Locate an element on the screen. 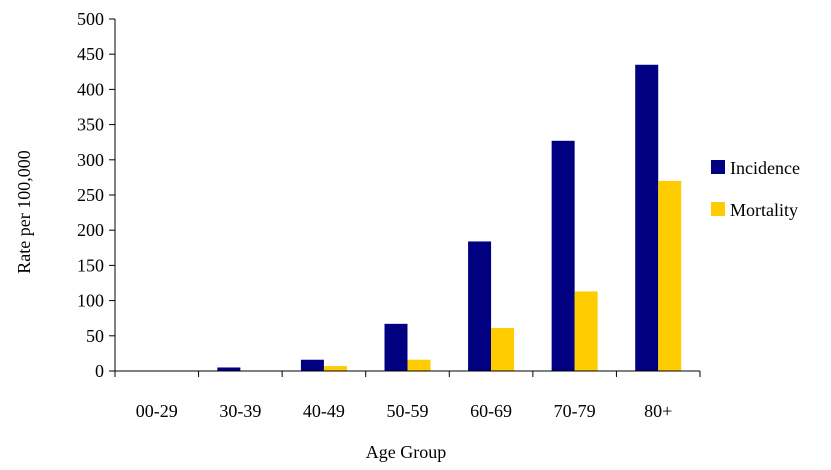 This screenshot has height=470, width=831. y-axis-label: Rate per 100,000 is located at coordinates (24, 211).